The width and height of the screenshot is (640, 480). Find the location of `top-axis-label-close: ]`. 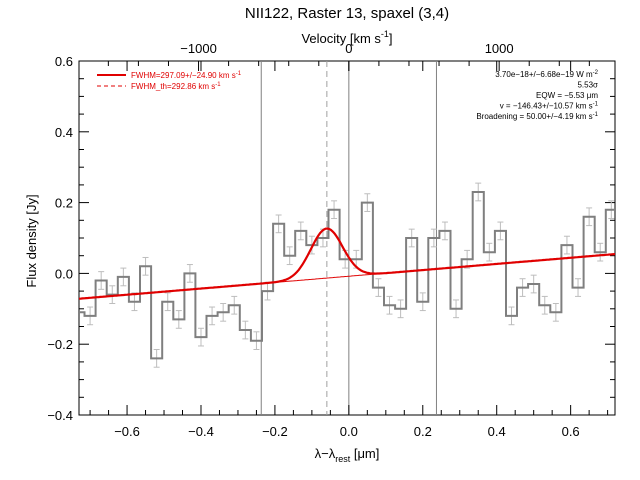

top-axis-label-close: ] is located at coordinates (391, 38).